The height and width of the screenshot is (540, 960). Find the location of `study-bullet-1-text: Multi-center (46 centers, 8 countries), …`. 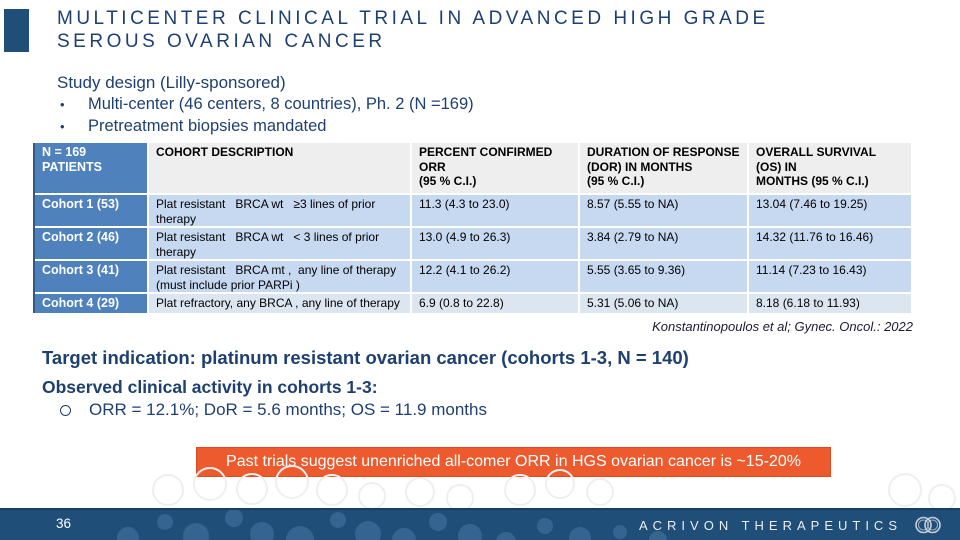

study-bullet-1-text: Multi-center (46 centers, 8 countries), … is located at coordinates (281, 104).